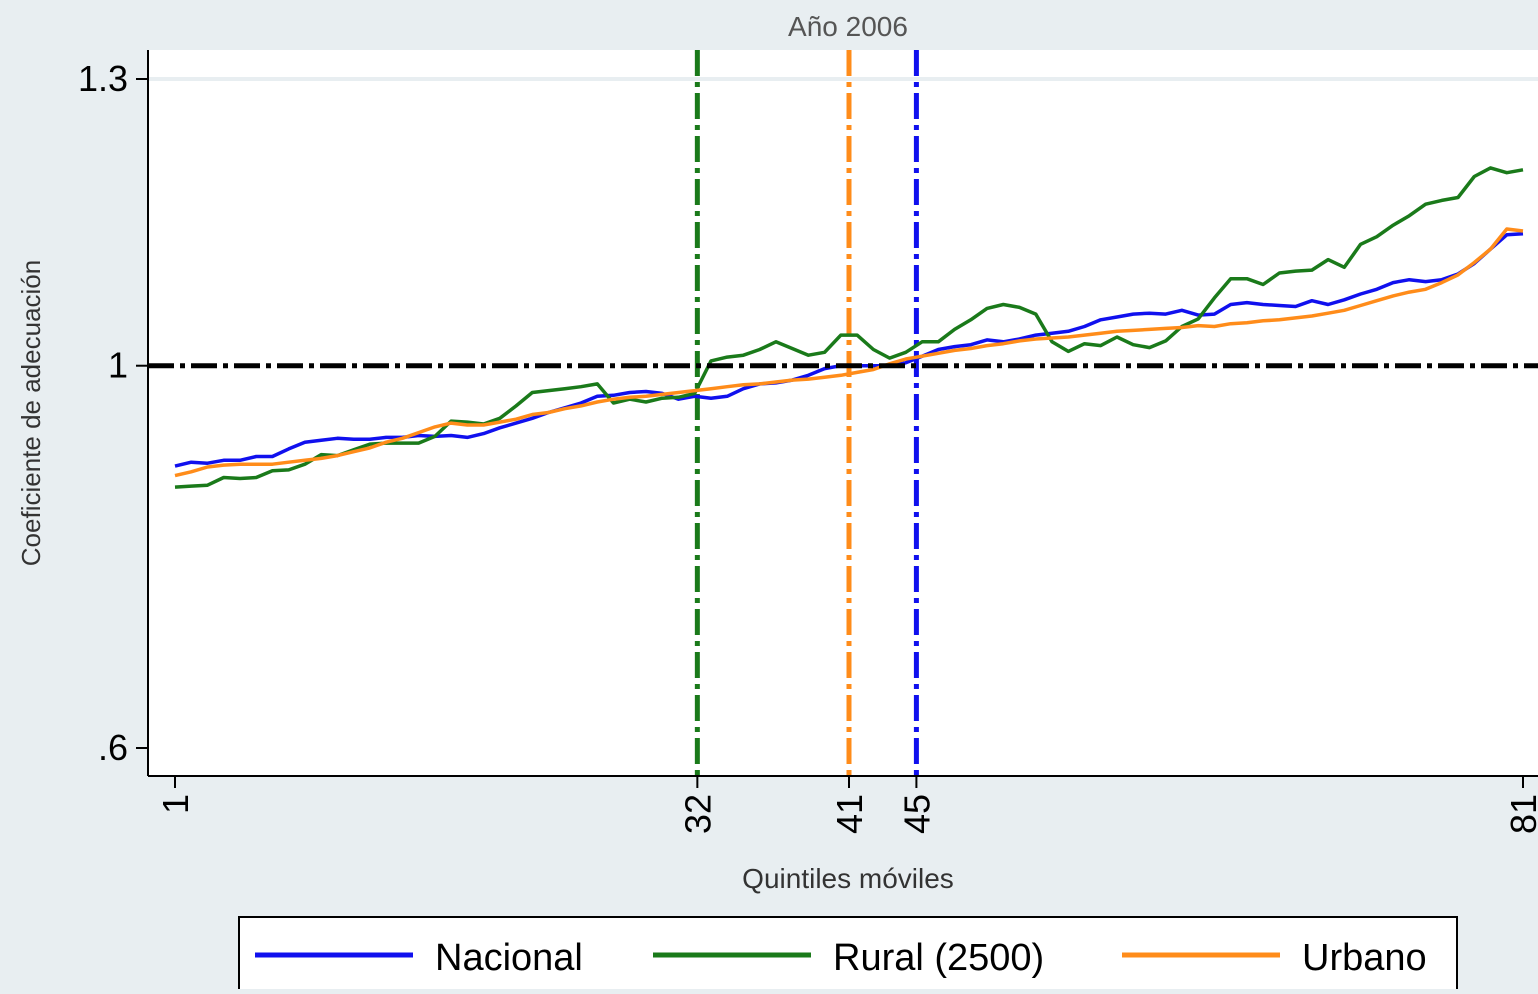 The image size is (1538, 994). Describe the element at coordinates (175, 804) in the screenshot. I see `x-tick-label: 1` at that location.